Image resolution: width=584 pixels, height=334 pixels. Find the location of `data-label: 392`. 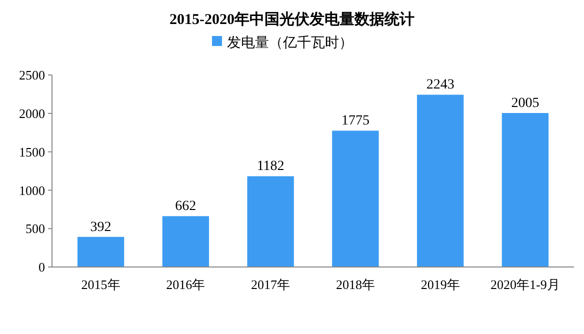

data-label: 392 is located at coordinates (101, 227).